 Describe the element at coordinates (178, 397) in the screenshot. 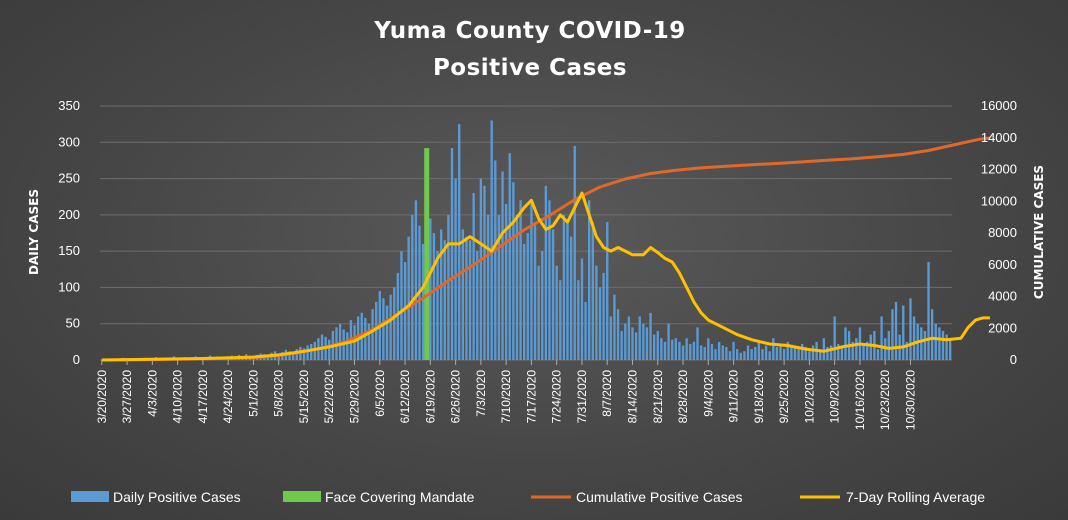

I see `x-tick-label: 4/10/2020` at that location.